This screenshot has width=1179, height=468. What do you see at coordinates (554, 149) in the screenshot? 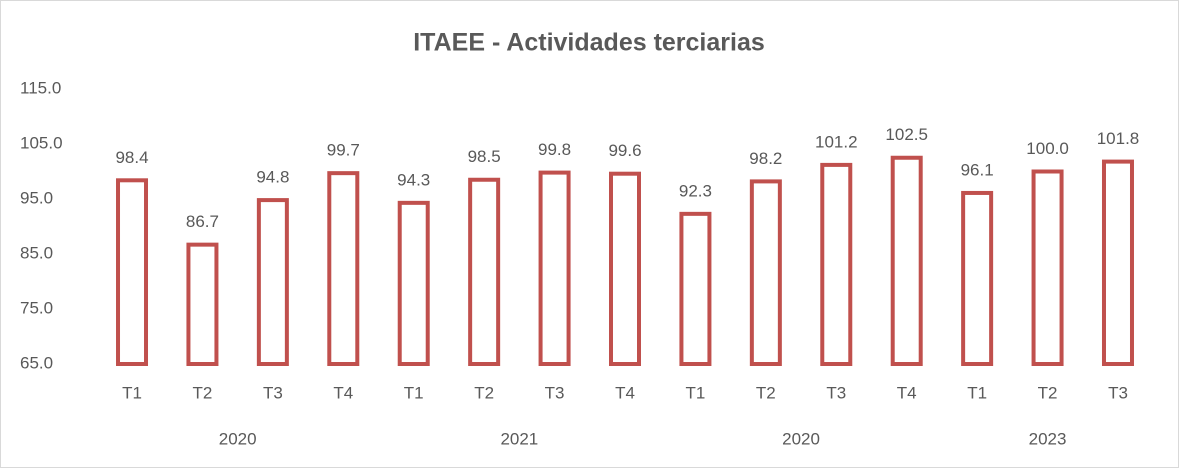
I see `value-label: 99.8` at bounding box center [554, 149].